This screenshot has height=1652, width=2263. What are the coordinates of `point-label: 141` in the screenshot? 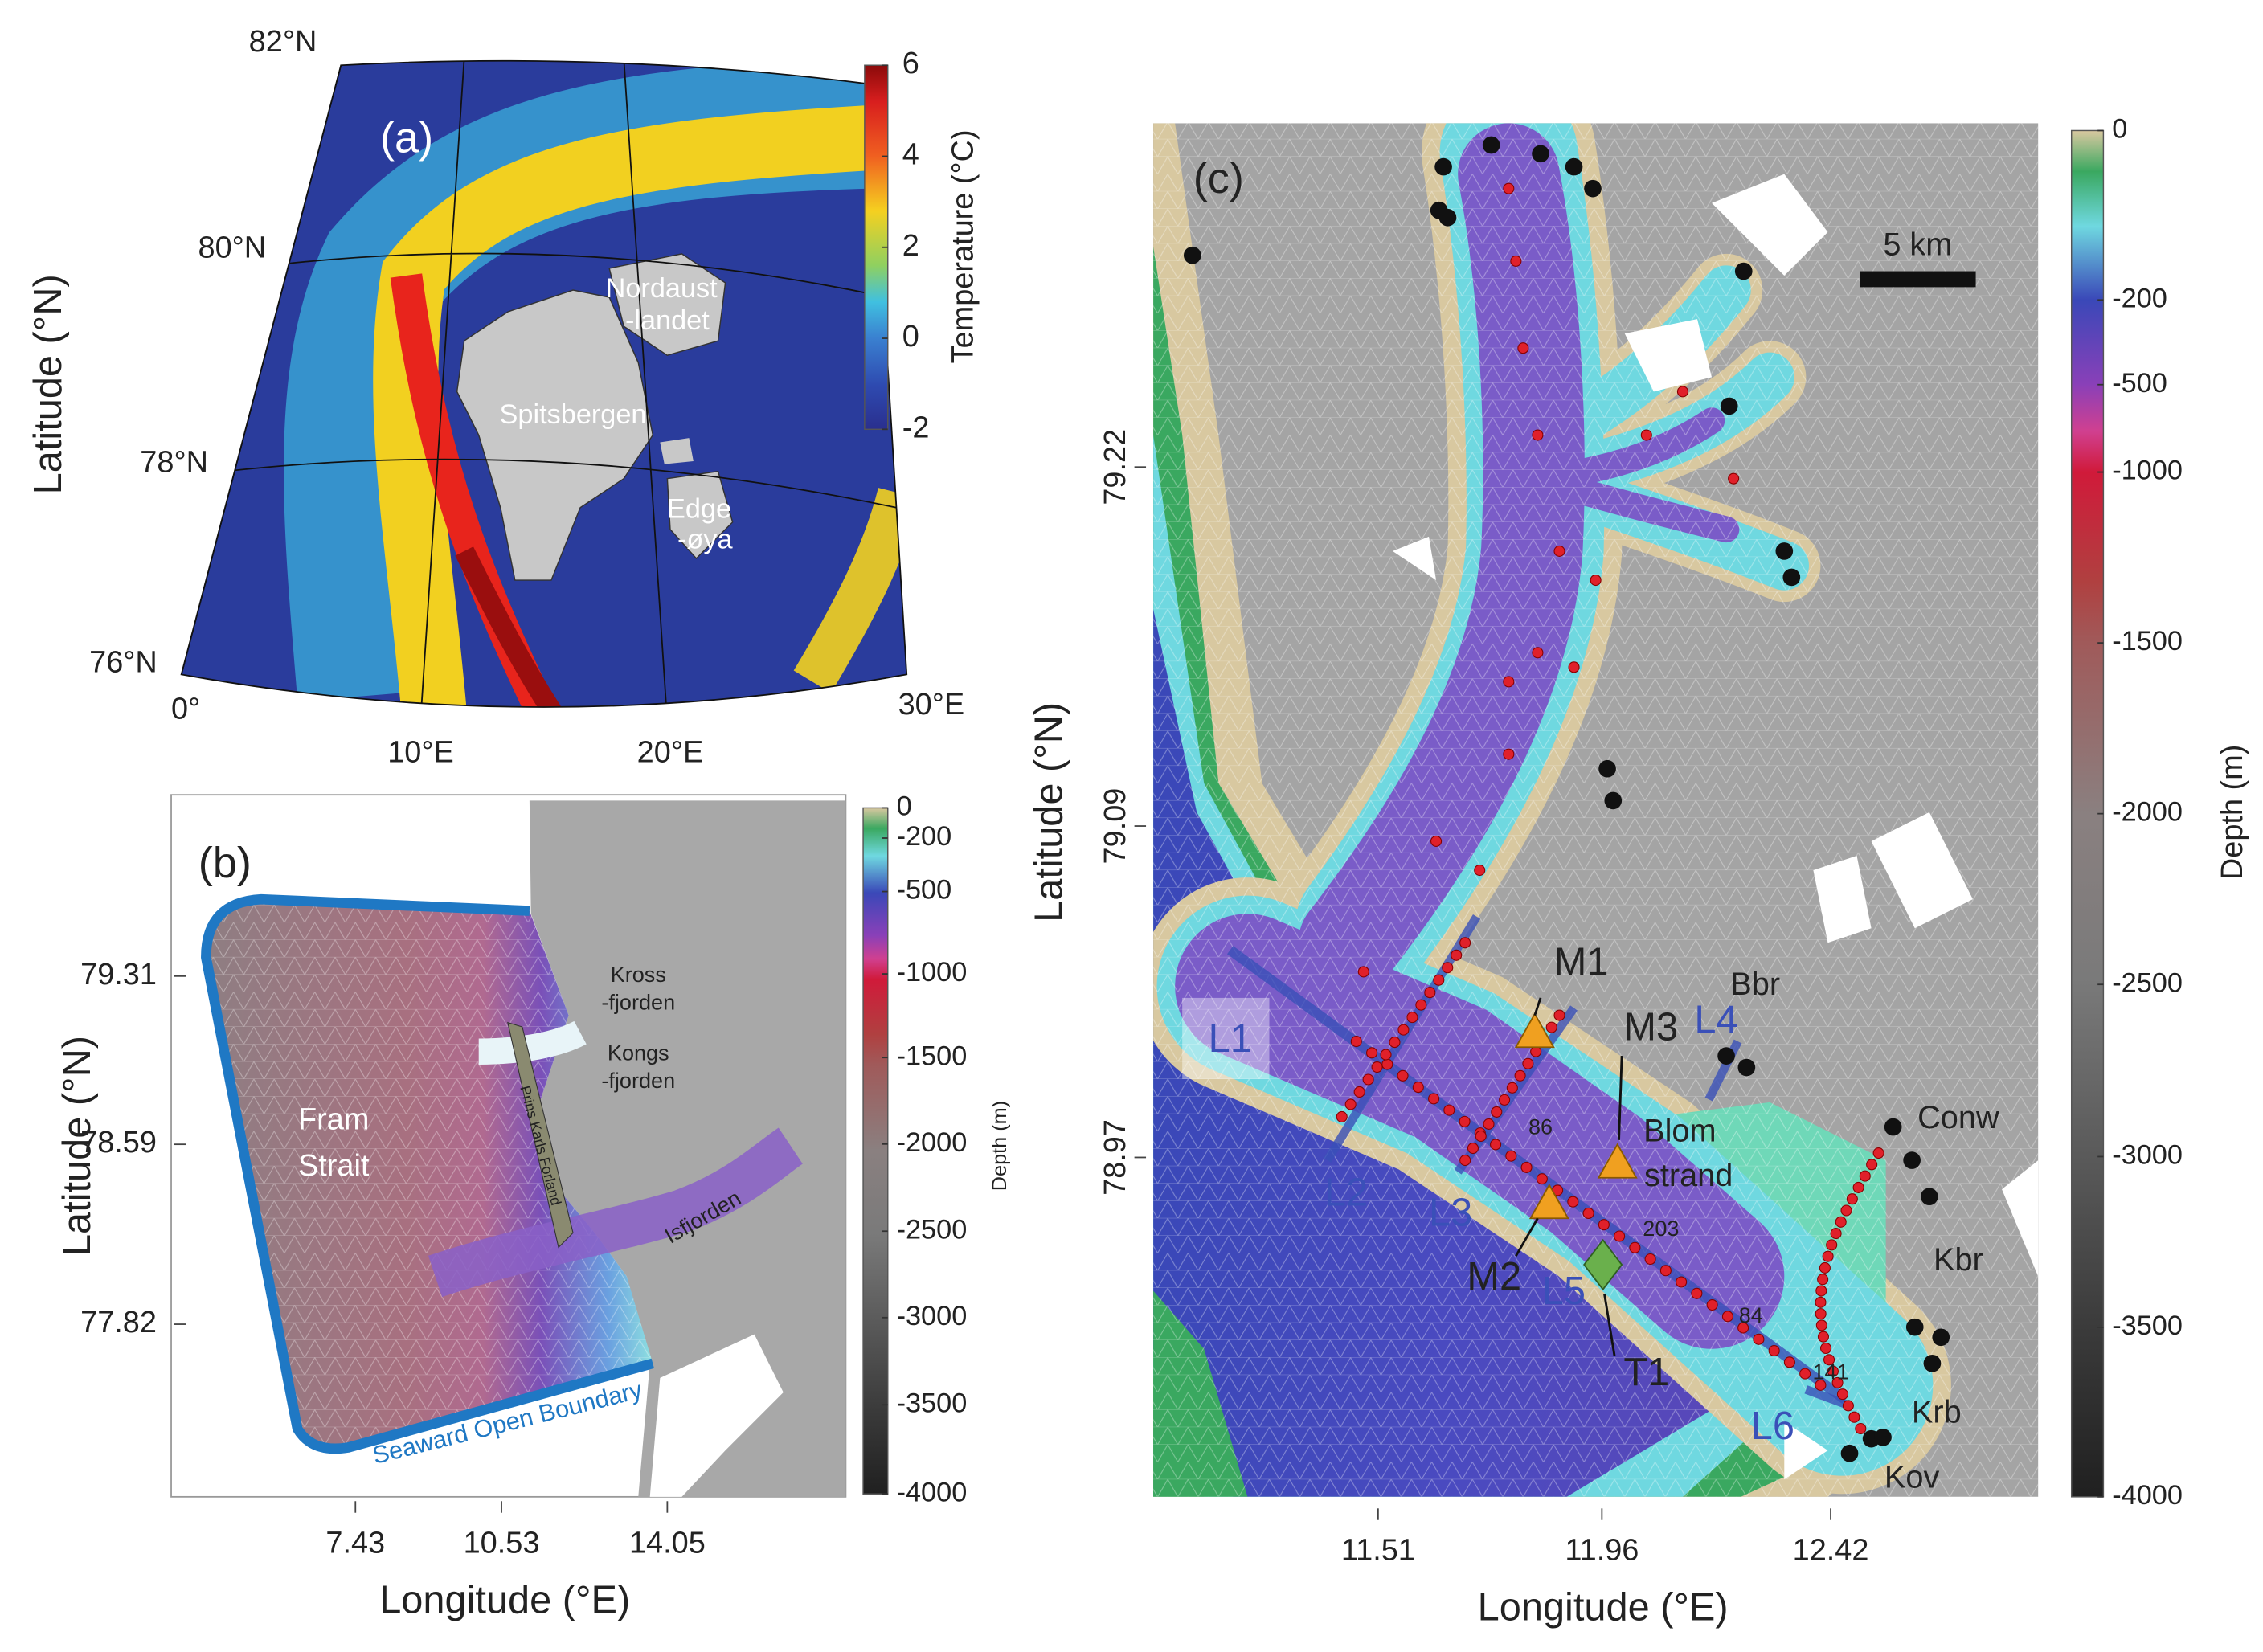 It's located at (1830, 1372).